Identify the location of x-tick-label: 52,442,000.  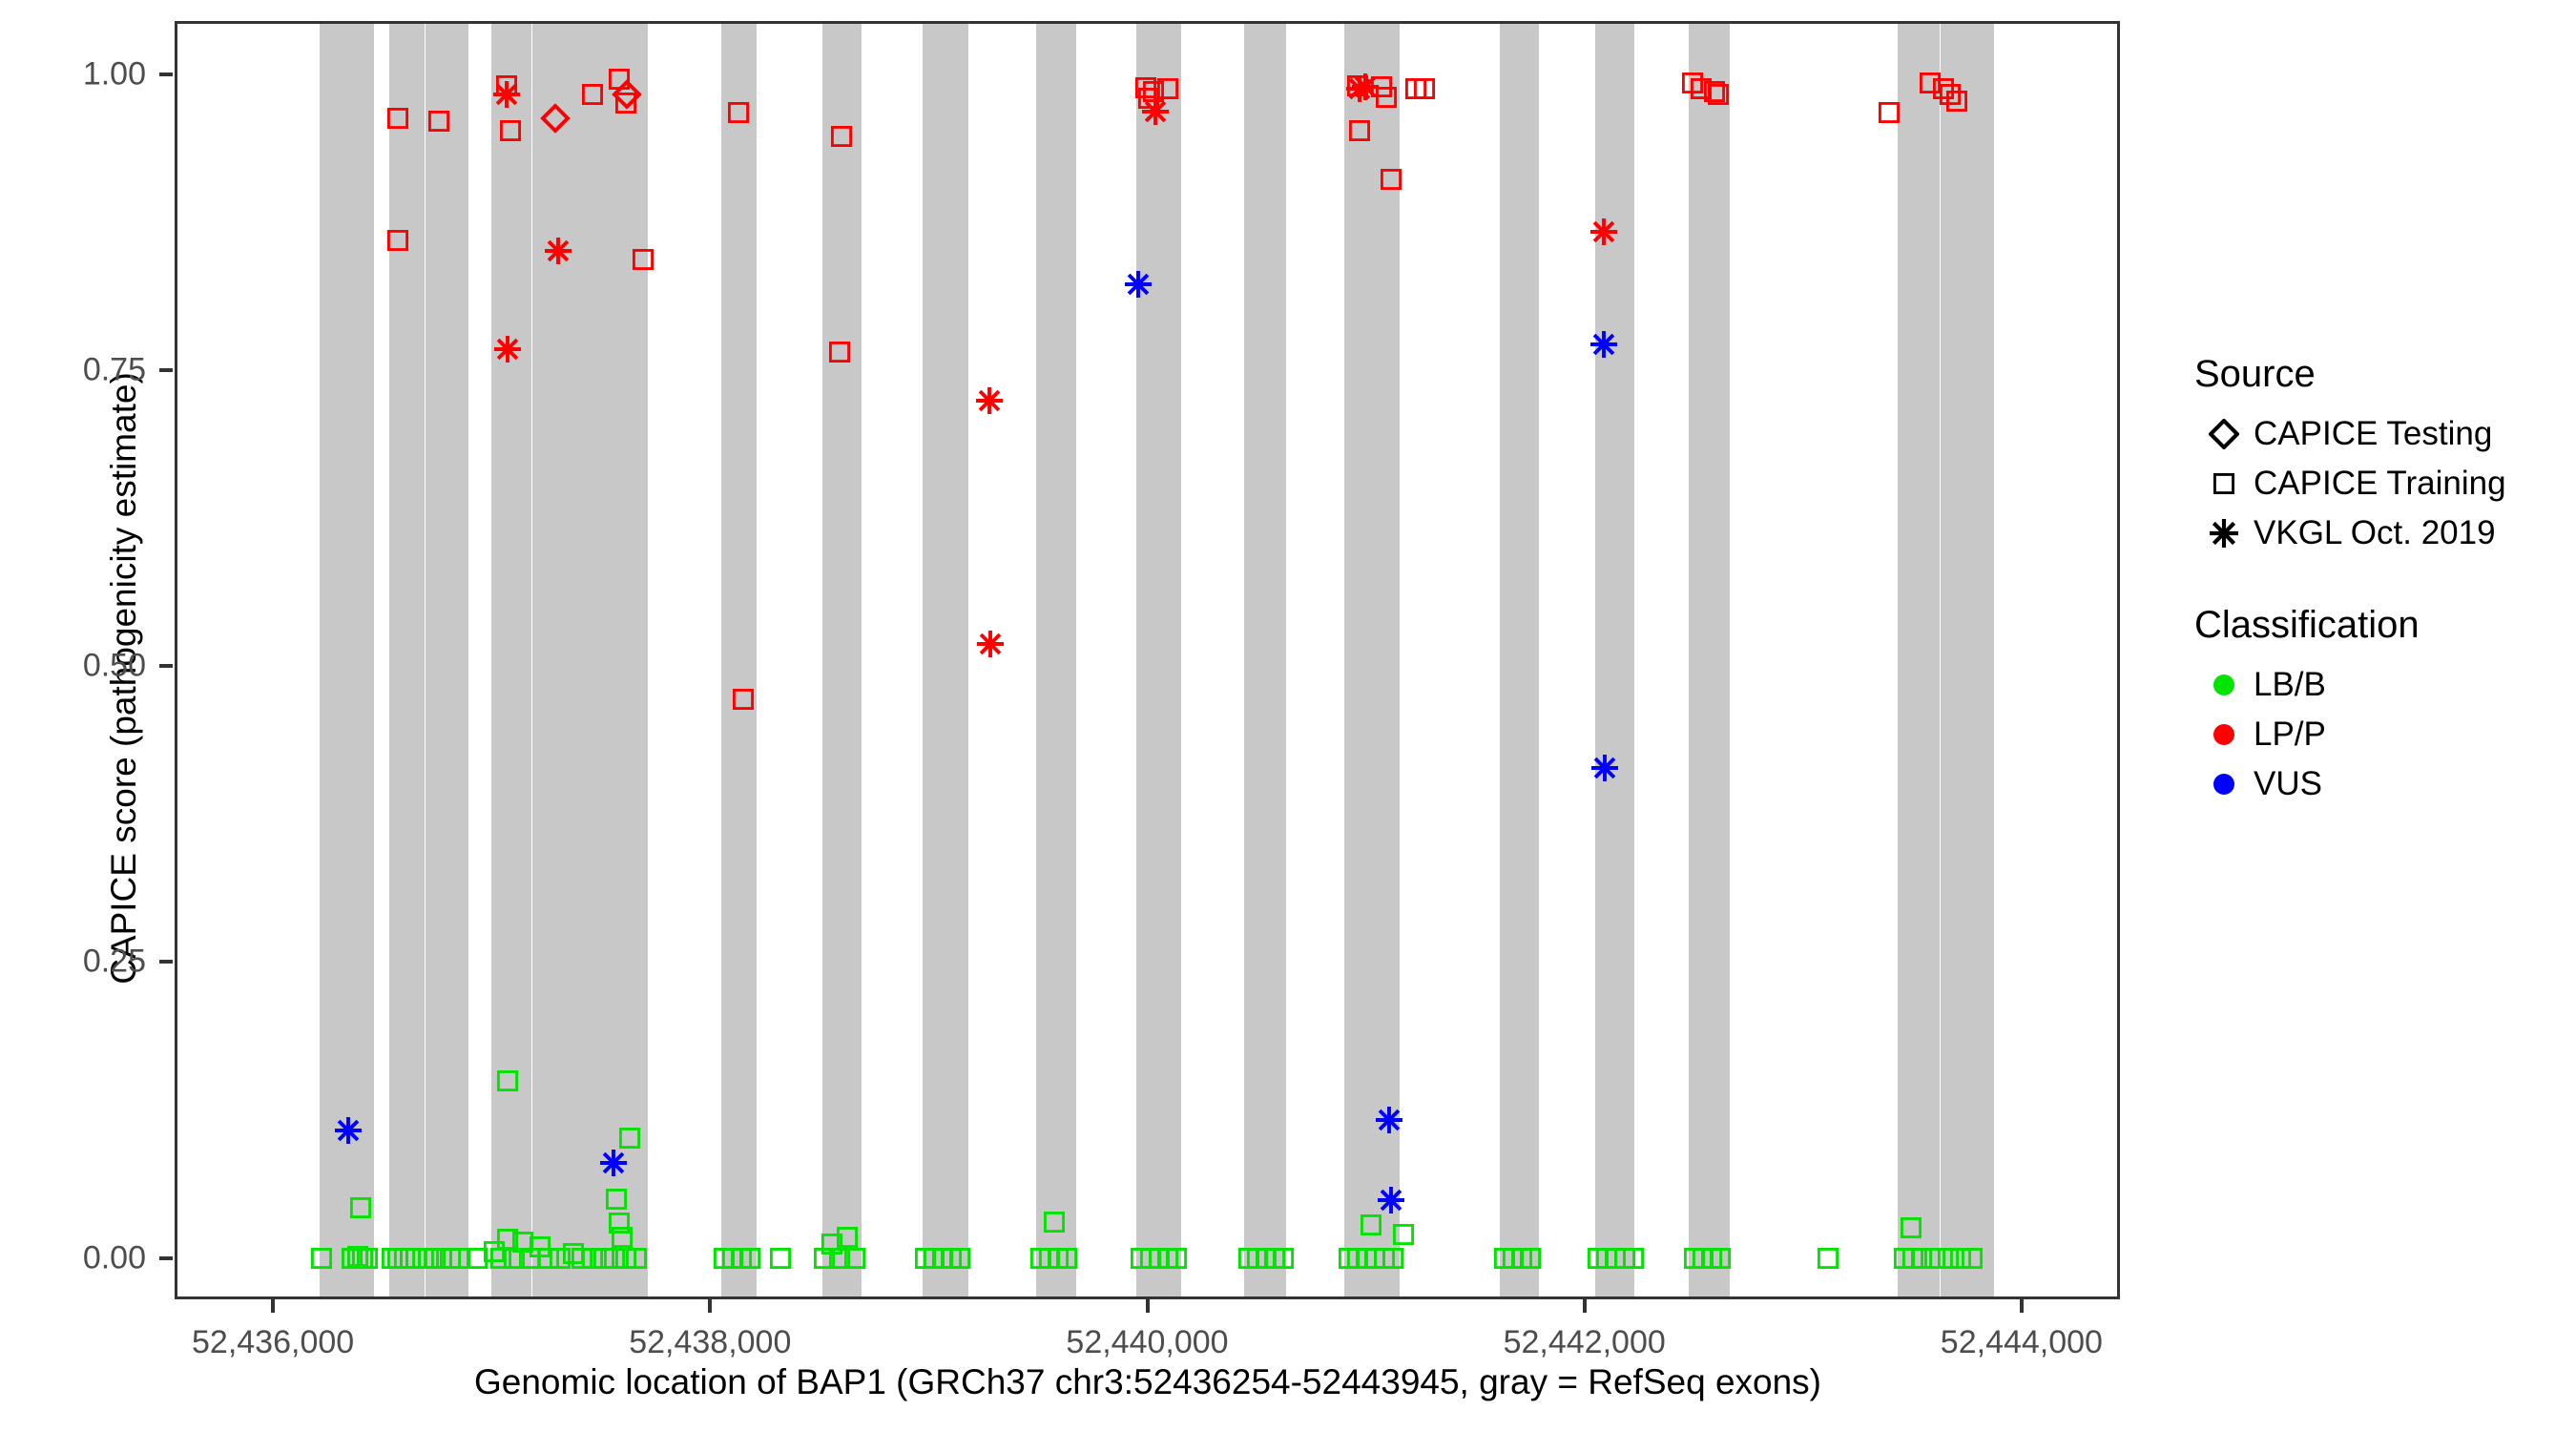
(1584, 1342).